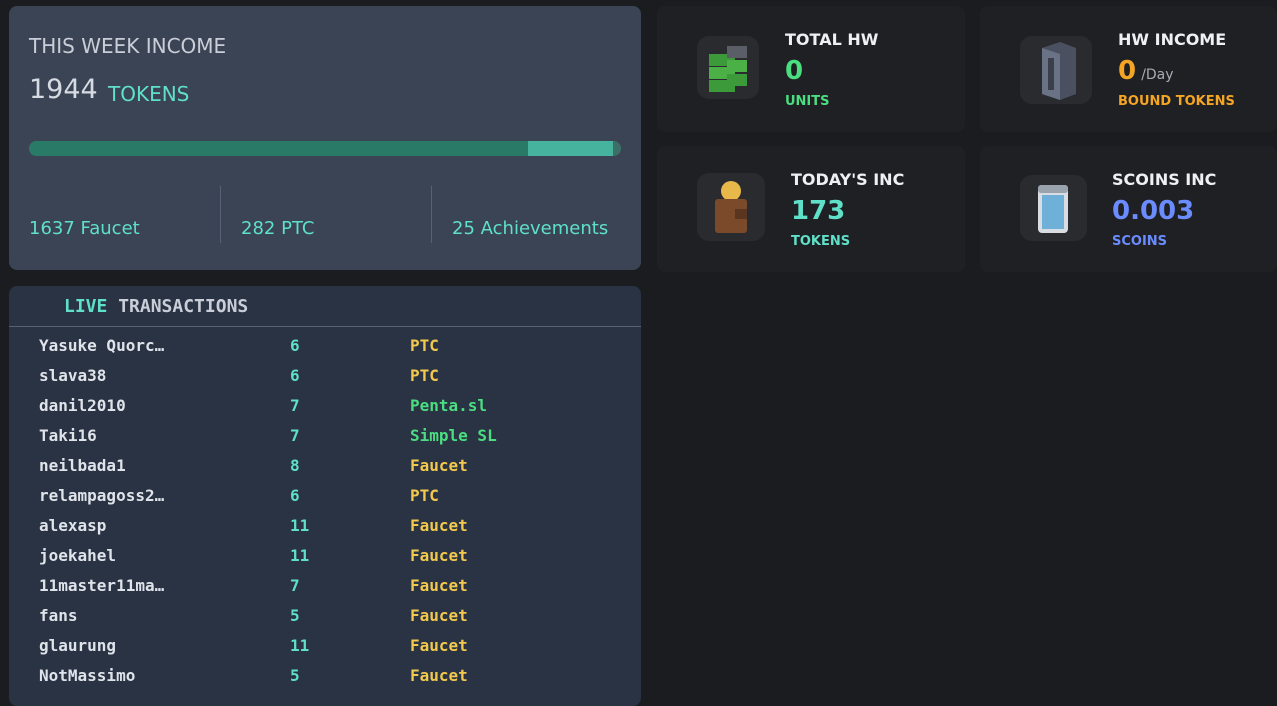 Image resolution: width=1277 pixels, height=706 pixels. Describe the element at coordinates (325, 441) in the screenshot. I see `transaction-row: Taki16 7 Simple SL` at that location.